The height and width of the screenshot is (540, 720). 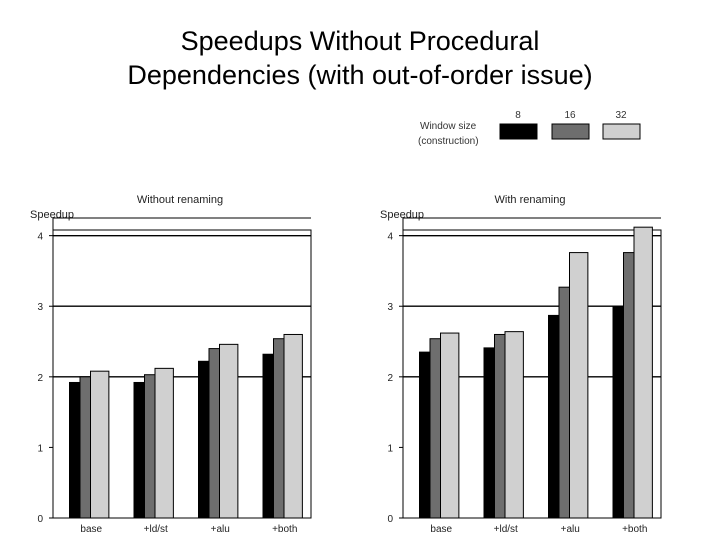 What do you see at coordinates (390, 237) in the screenshot?
I see `chart-with-renaming-ytick-label-4: 4` at bounding box center [390, 237].